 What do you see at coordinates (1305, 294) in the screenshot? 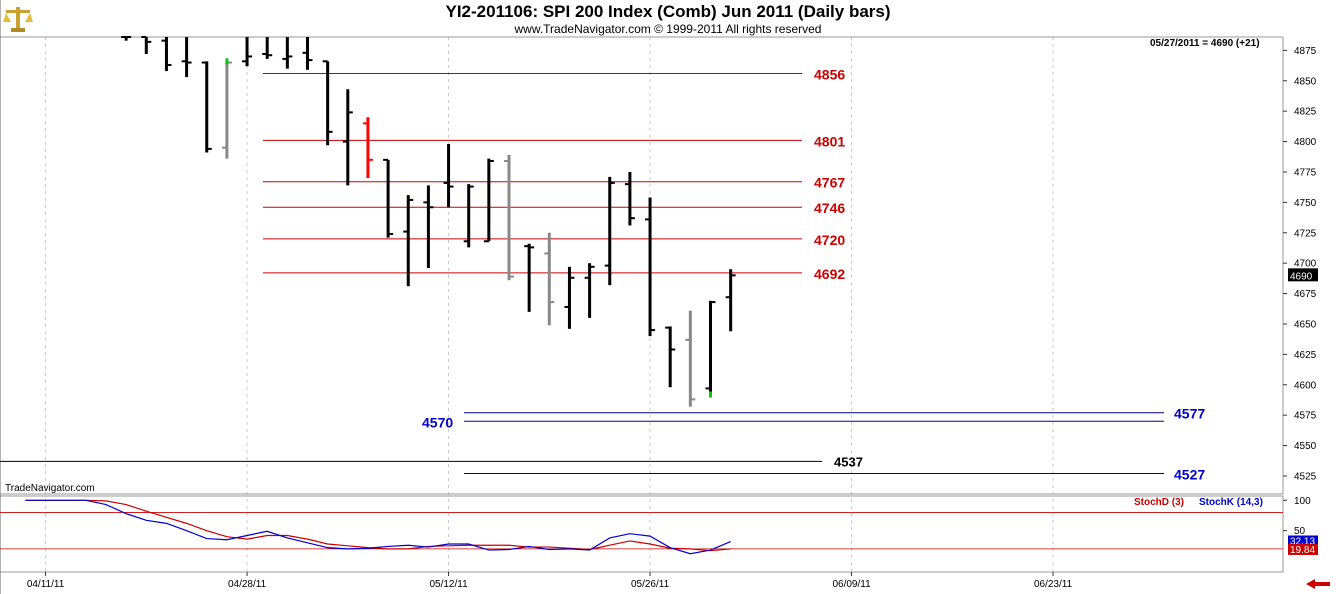
I see `y-tick-label: 4675` at bounding box center [1305, 294].